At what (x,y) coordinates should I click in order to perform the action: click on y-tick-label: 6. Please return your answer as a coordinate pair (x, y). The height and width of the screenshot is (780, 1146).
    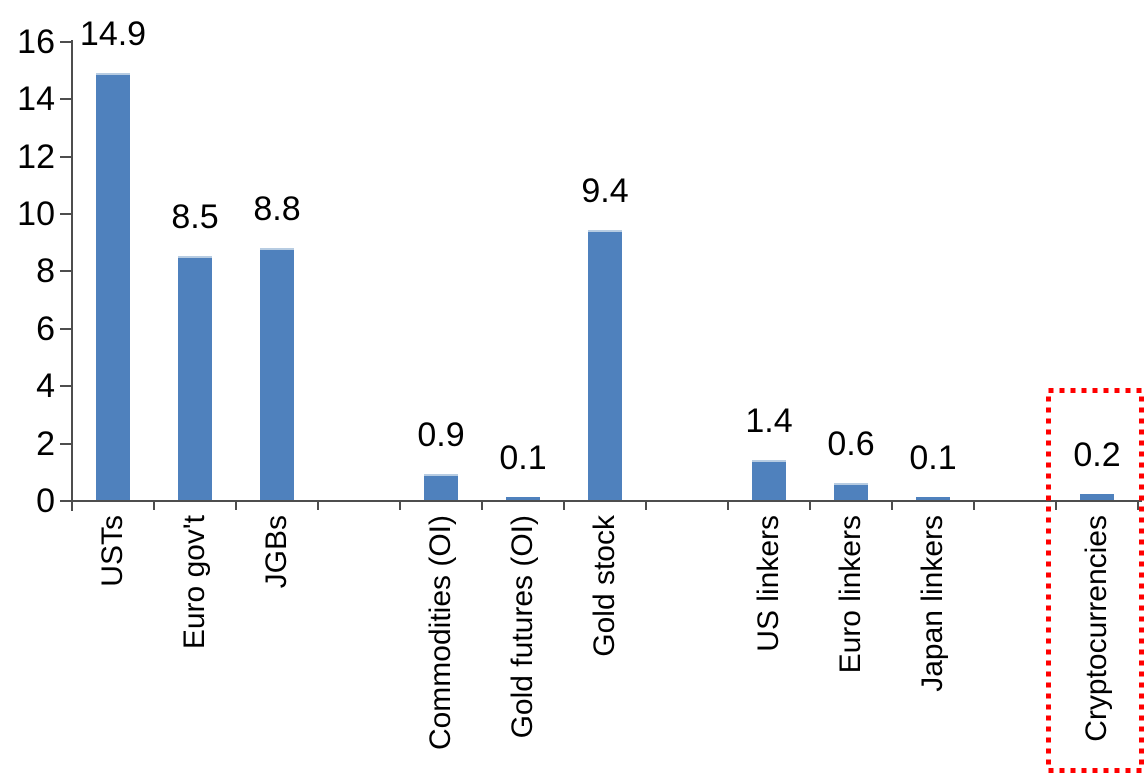
    Looking at the image, I should click on (45, 329).